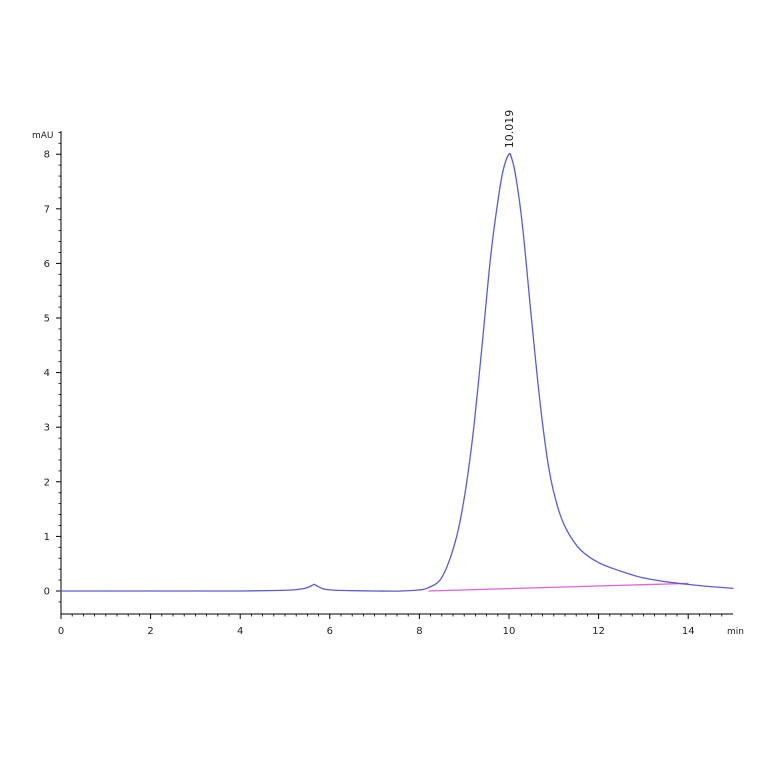  I want to click on y-tick-label: 1, so click(47, 537).